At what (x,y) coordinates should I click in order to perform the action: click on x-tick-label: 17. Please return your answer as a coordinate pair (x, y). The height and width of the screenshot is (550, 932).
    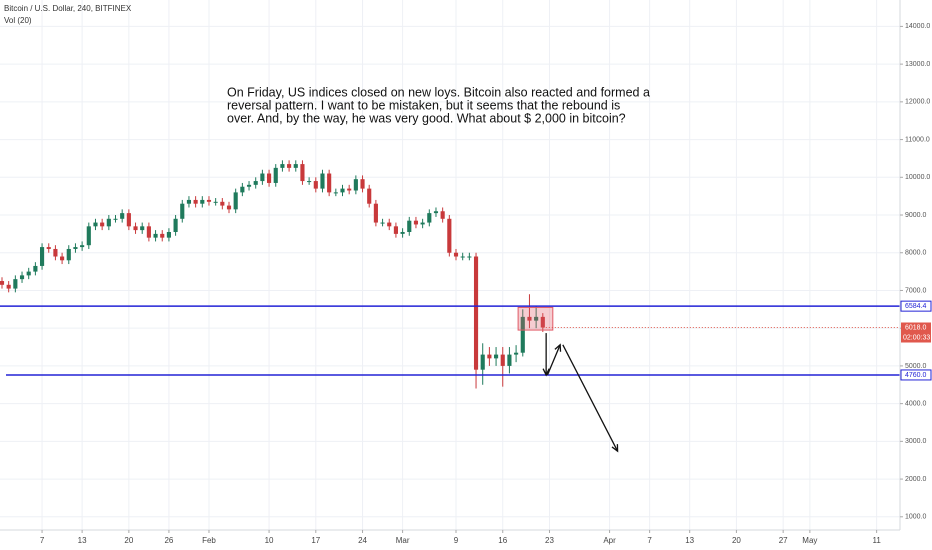
    Looking at the image, I should click on (315, 540).